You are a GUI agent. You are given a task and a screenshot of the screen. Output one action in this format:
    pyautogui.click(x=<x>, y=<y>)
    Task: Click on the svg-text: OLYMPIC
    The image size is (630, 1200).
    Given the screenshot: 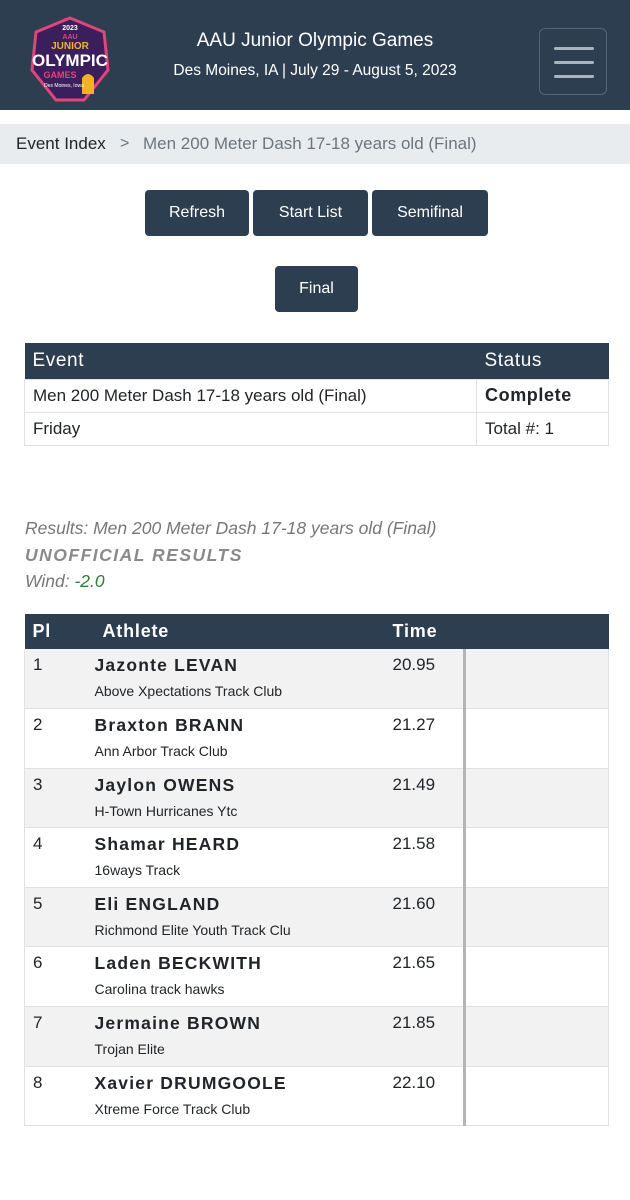 What is the action you would take?
    pyautogui.click(x=70, y=60)
    